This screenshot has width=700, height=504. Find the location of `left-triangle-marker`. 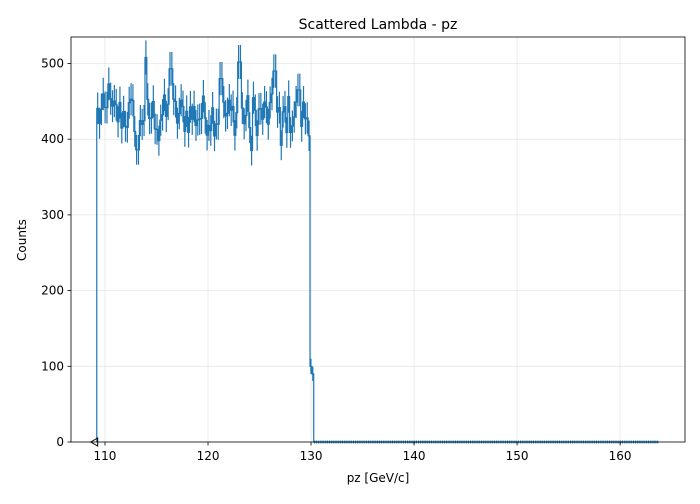

left-triangle-marker is located at coordinates (94, 442).